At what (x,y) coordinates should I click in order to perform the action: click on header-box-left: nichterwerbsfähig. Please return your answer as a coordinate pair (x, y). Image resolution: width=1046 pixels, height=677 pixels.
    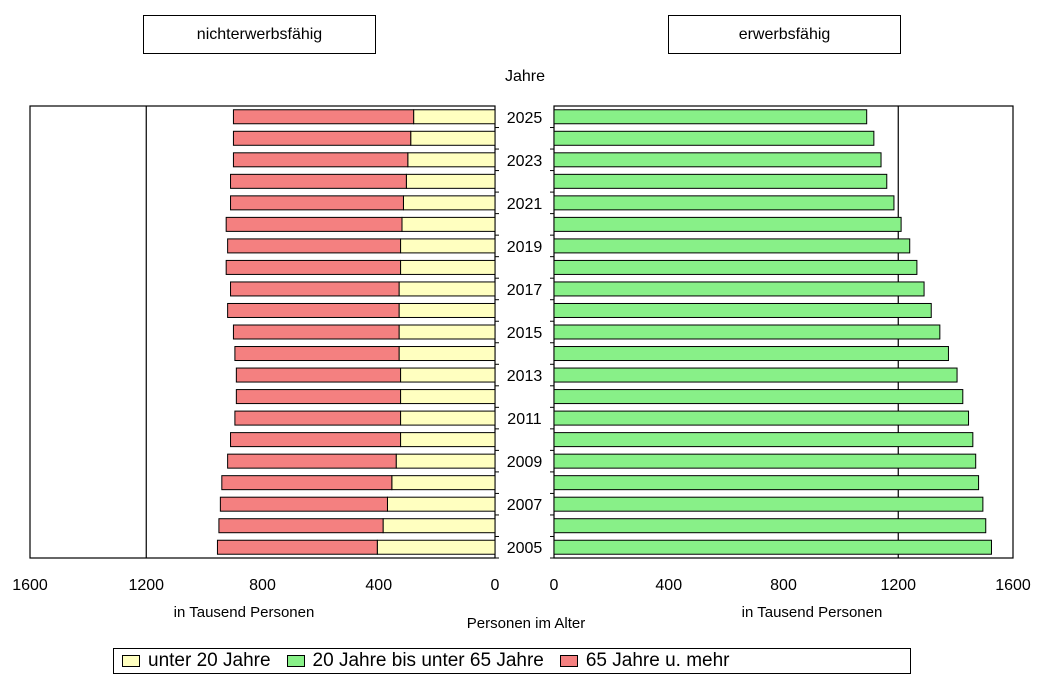
    Looking at the image, I should click on (259, 34).